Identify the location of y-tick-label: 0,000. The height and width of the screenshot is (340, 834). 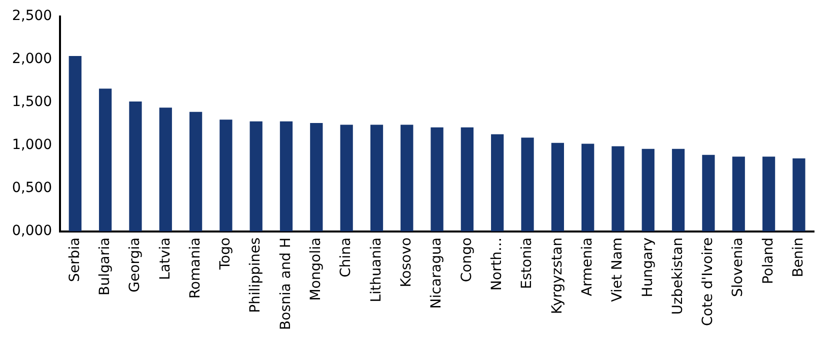
(32, 231).